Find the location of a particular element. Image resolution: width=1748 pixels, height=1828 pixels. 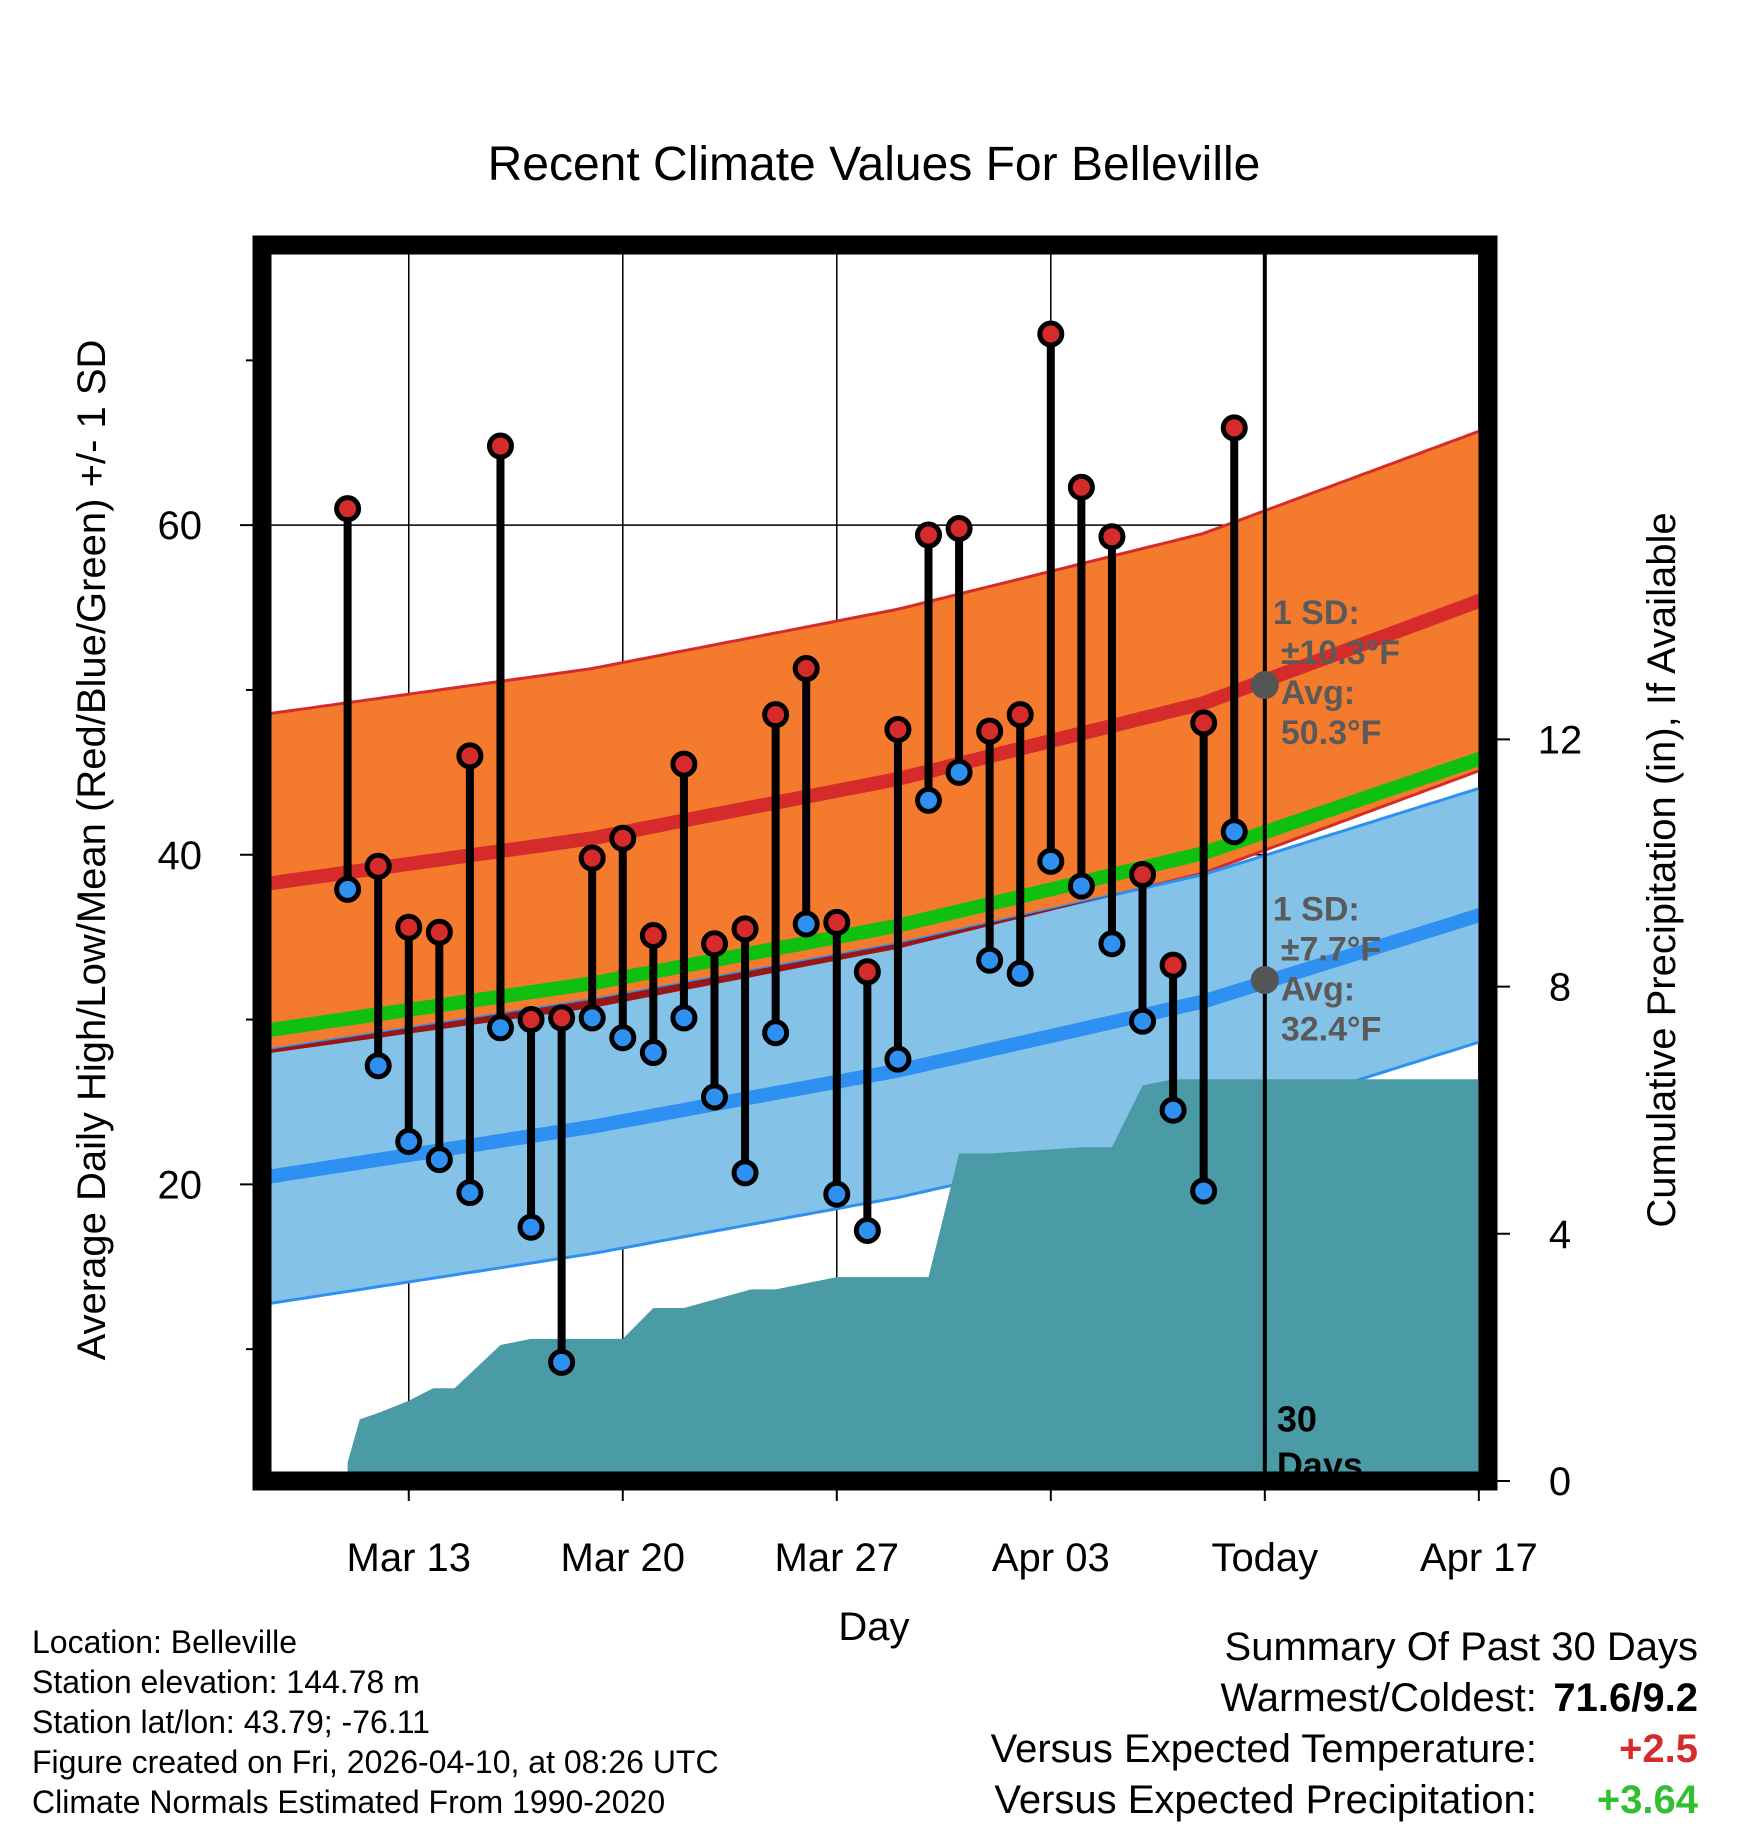

station-latlon: Station lat/lon: 43.79; -76.11 is located at coordinates (231, 1722).